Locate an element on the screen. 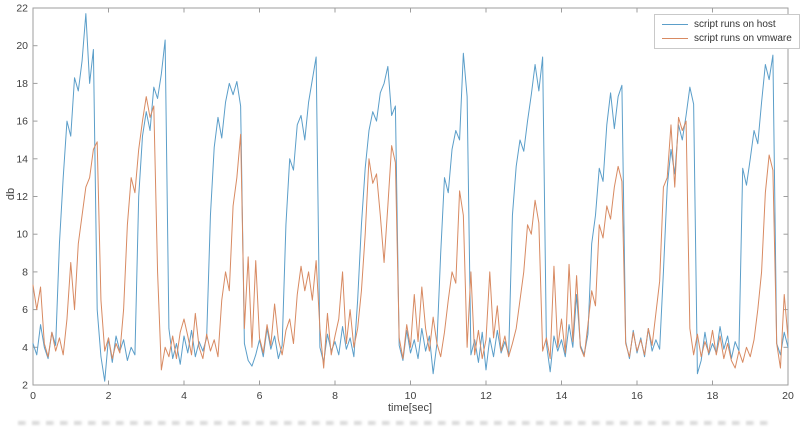  legend-entry-vmware: script runs on vmware is located at coordinates (727, 38).